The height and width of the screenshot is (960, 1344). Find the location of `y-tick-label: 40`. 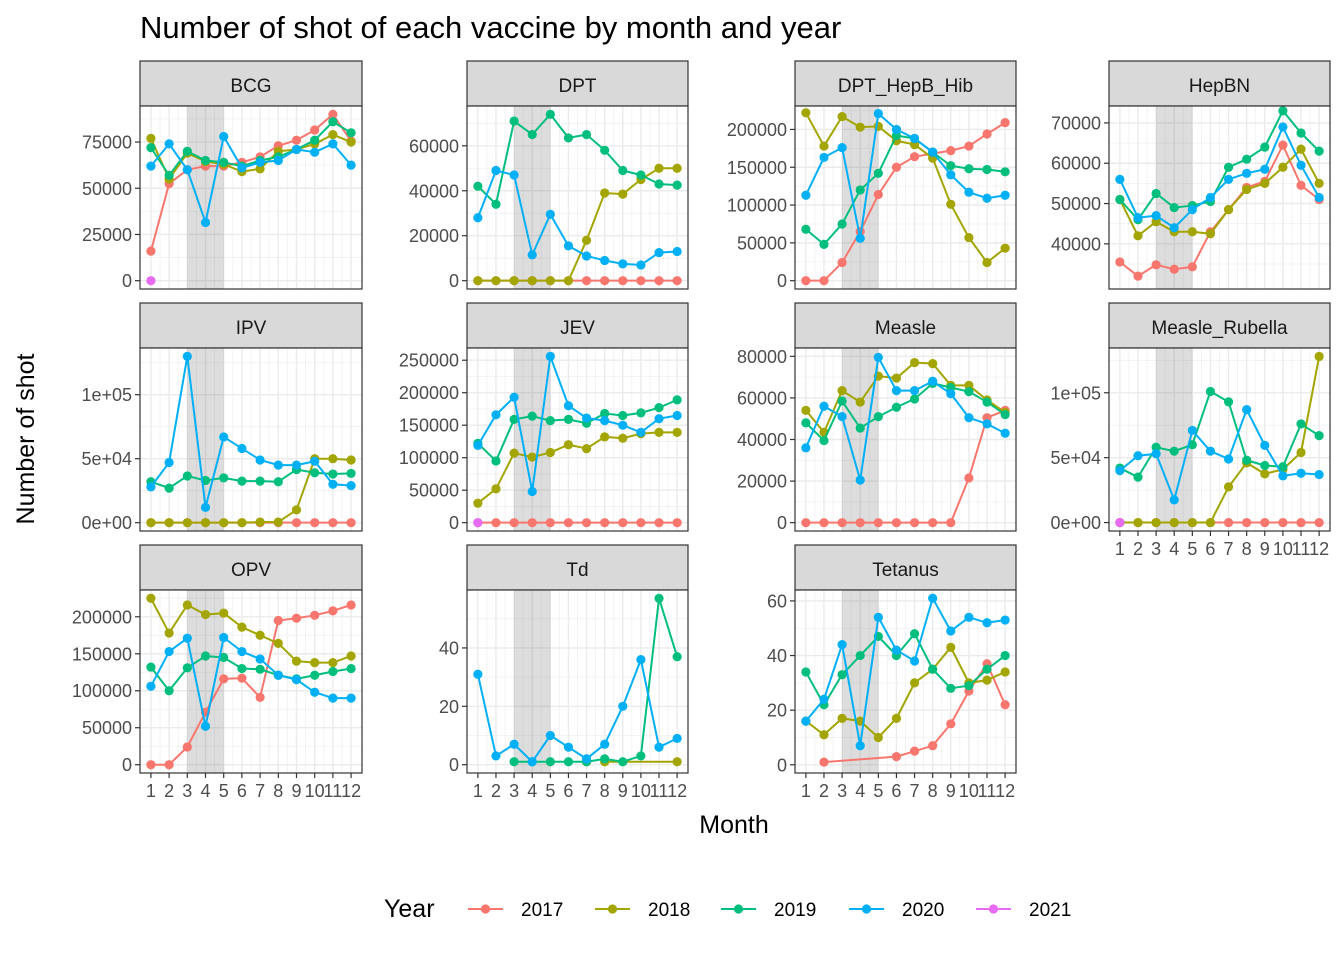

y-tick-label: 40 is located at coordinates (449, 648).